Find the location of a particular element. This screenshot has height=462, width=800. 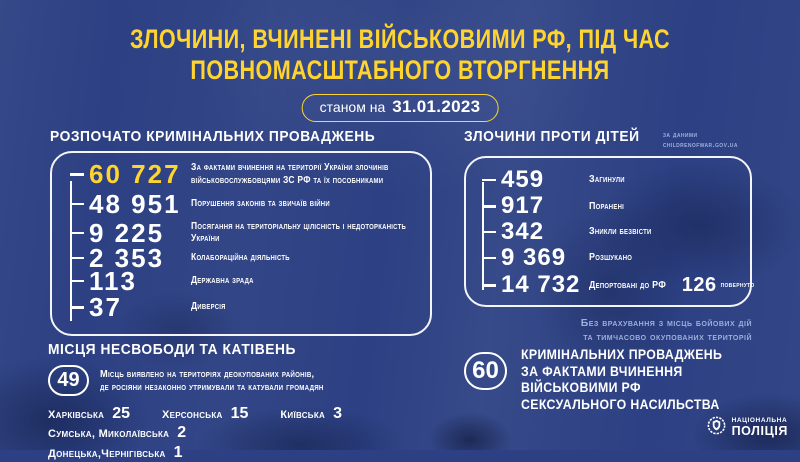

stat-value: 9 369 is located at coordinates (534, 257).